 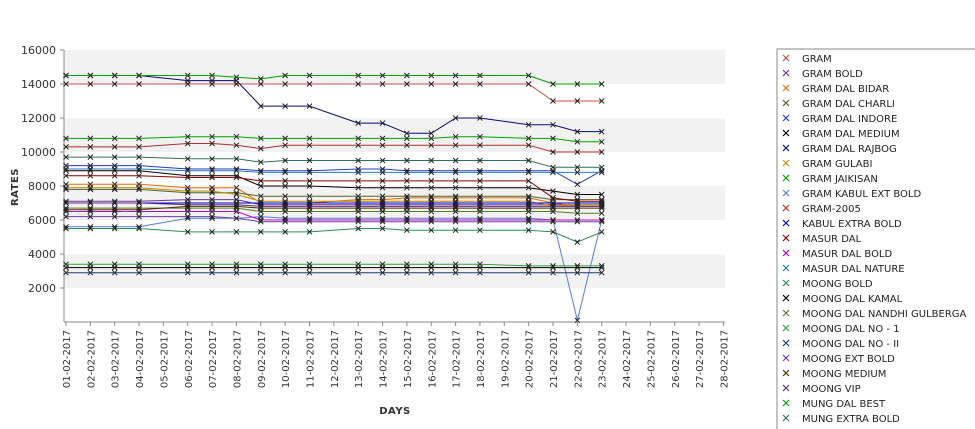 What do you see at coordinates (676, 359) in the screenshot?
I see `x-tick-label: 26-02-2017` at bounding box center [676, 359].